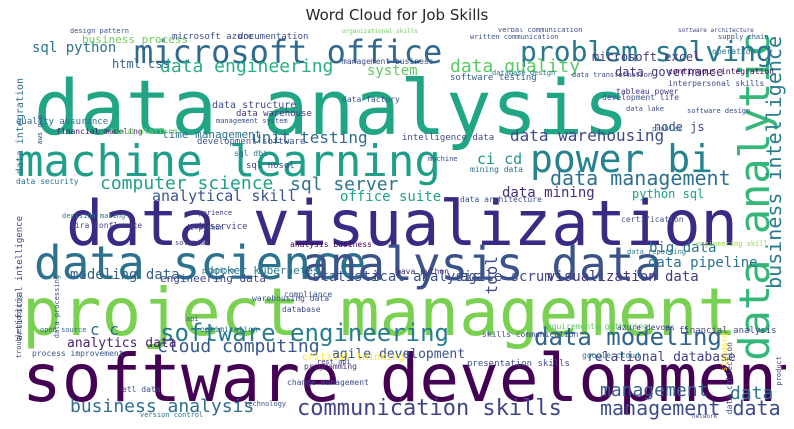 This screenshot has width=794, height=429. I want to click on word-etl-data: etl data, so click(141, 389).